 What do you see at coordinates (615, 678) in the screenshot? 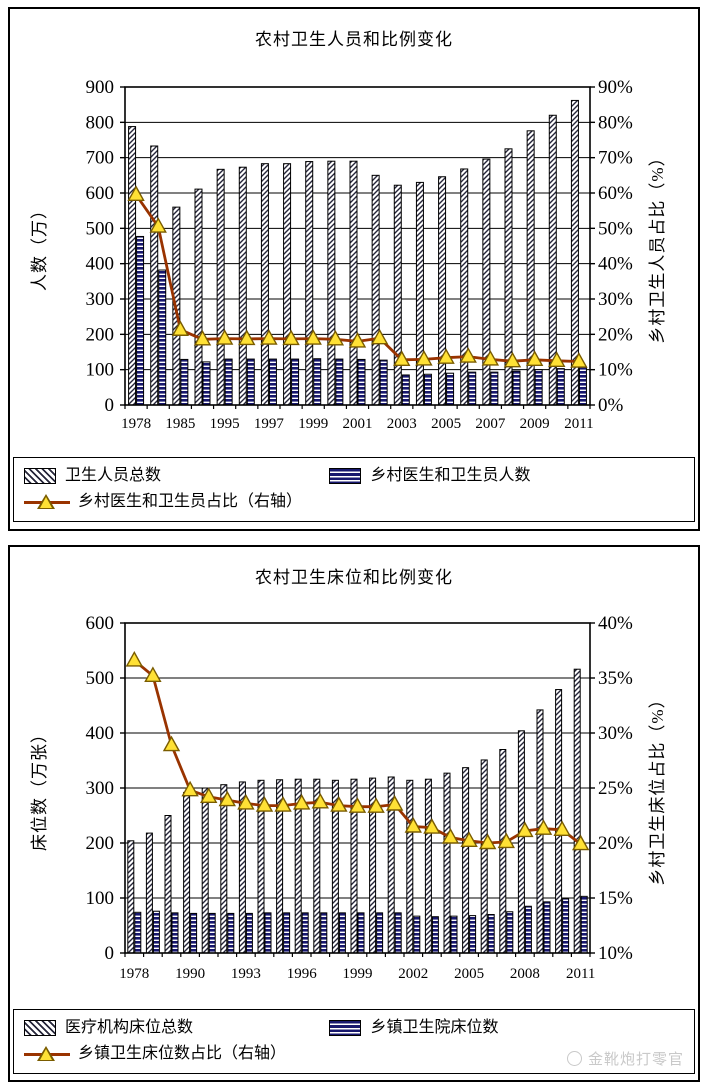
I see `svg-text: 35%` at bounding box center [615, 678].